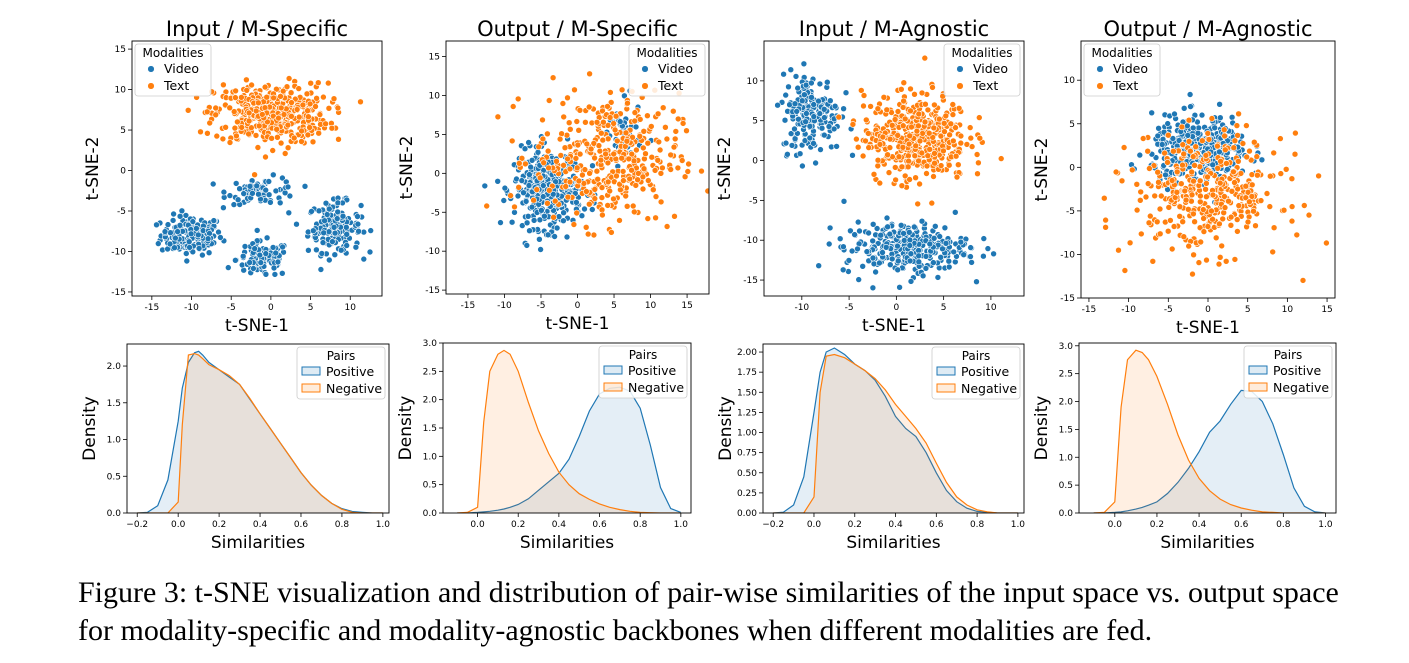  I want to click on y-tick-label: 0, so click(755, 162).